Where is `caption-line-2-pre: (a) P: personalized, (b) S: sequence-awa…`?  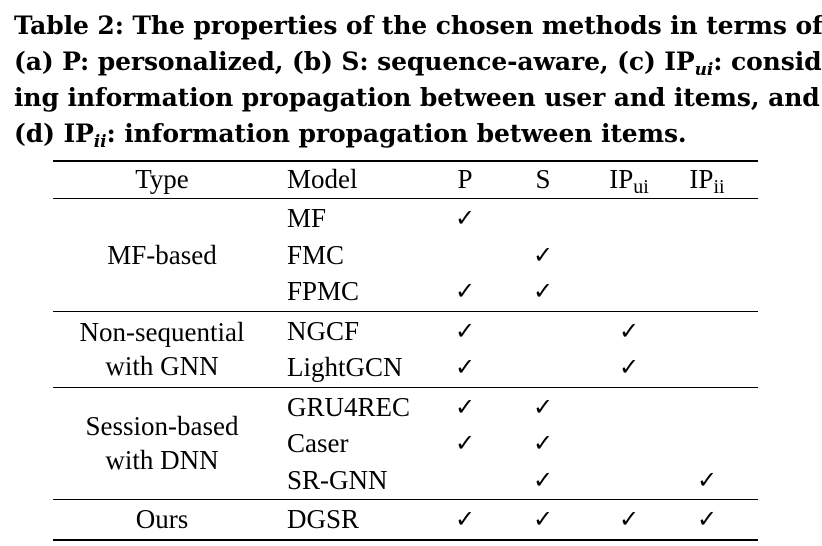 caption-line-2-pre: (a) P: personalized, (b) S: sequence-awa… is located at coordinates (354, 61).